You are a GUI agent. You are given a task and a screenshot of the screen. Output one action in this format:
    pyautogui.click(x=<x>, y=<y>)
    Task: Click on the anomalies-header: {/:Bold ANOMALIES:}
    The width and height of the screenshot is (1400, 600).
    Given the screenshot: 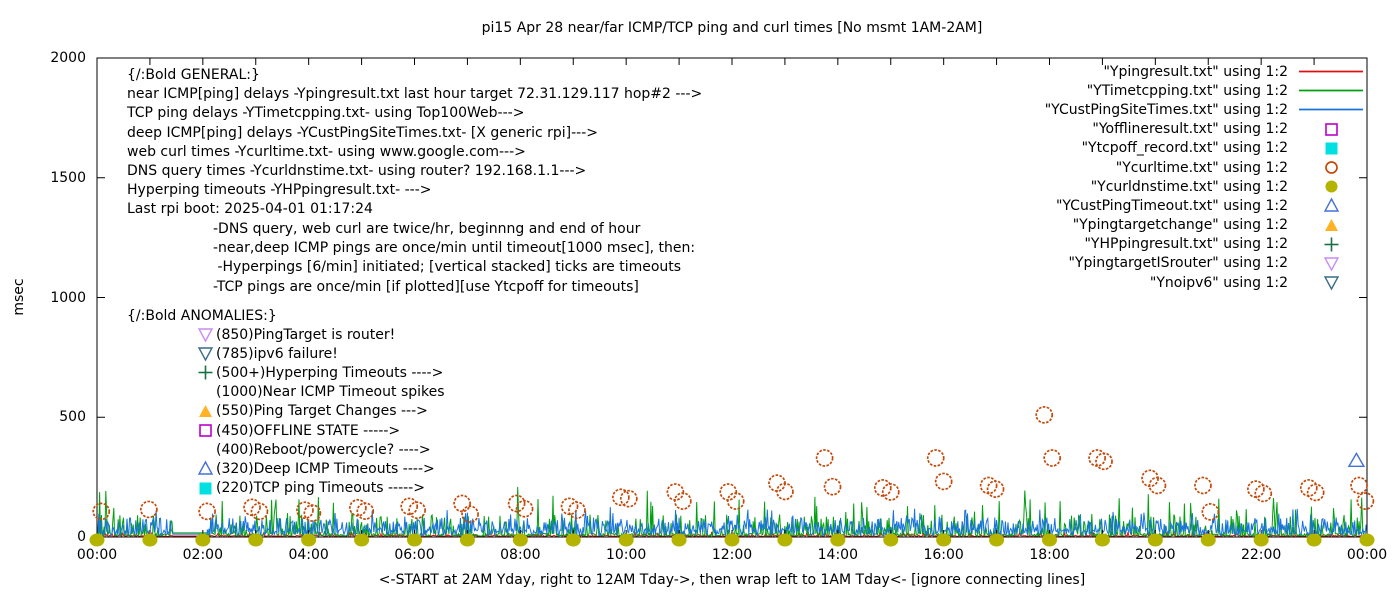 What is the action you would take?
    pyautogui.click(x=202, y=316)
    